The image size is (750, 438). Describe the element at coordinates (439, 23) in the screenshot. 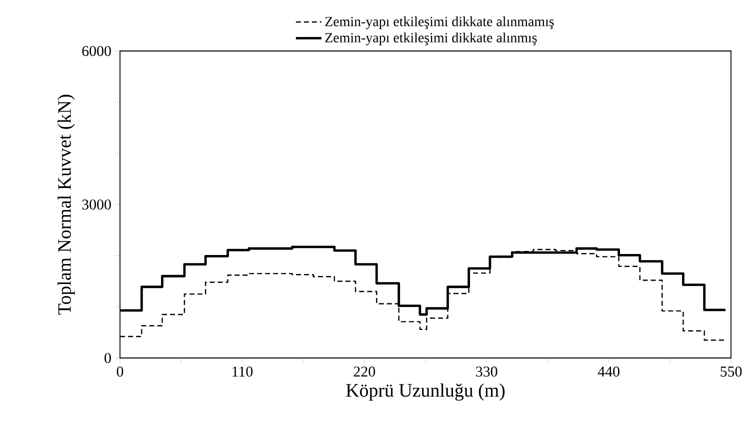

I see `legend-label: Zemin-yapı etkileşimi dikkate alınmamış` at that location.